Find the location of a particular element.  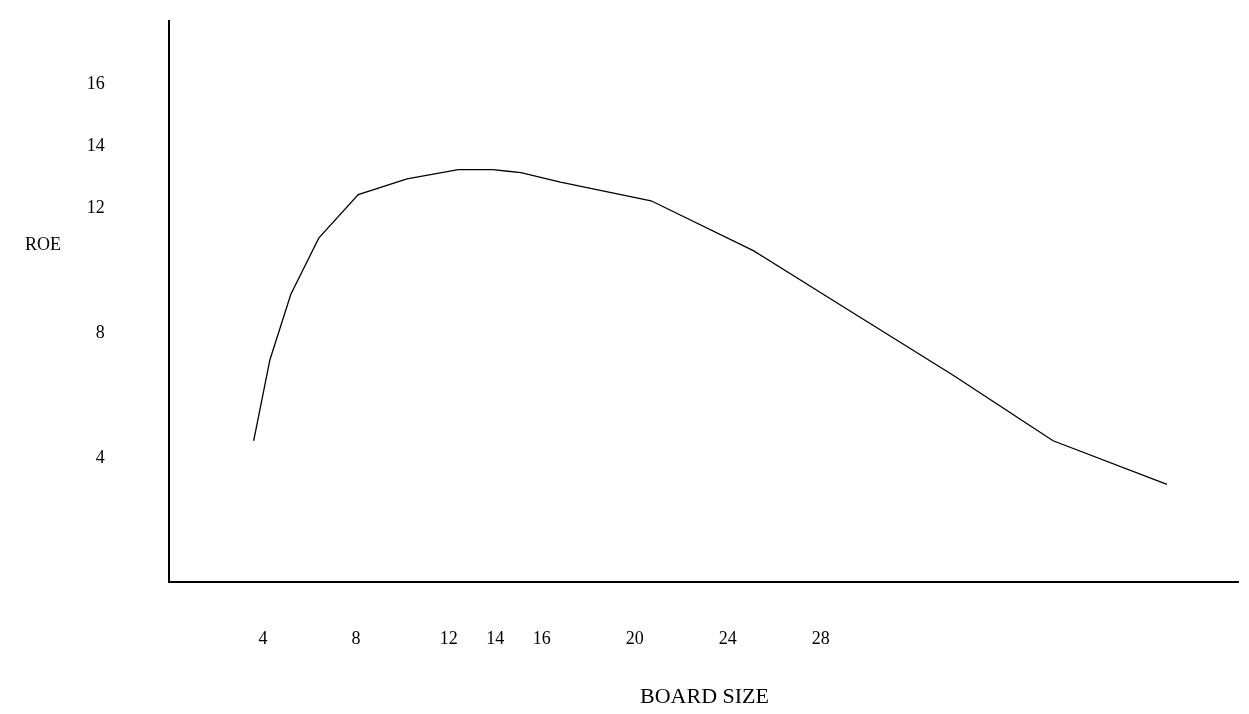

x-tick-label: 4 is located at coordinates (263, 638).